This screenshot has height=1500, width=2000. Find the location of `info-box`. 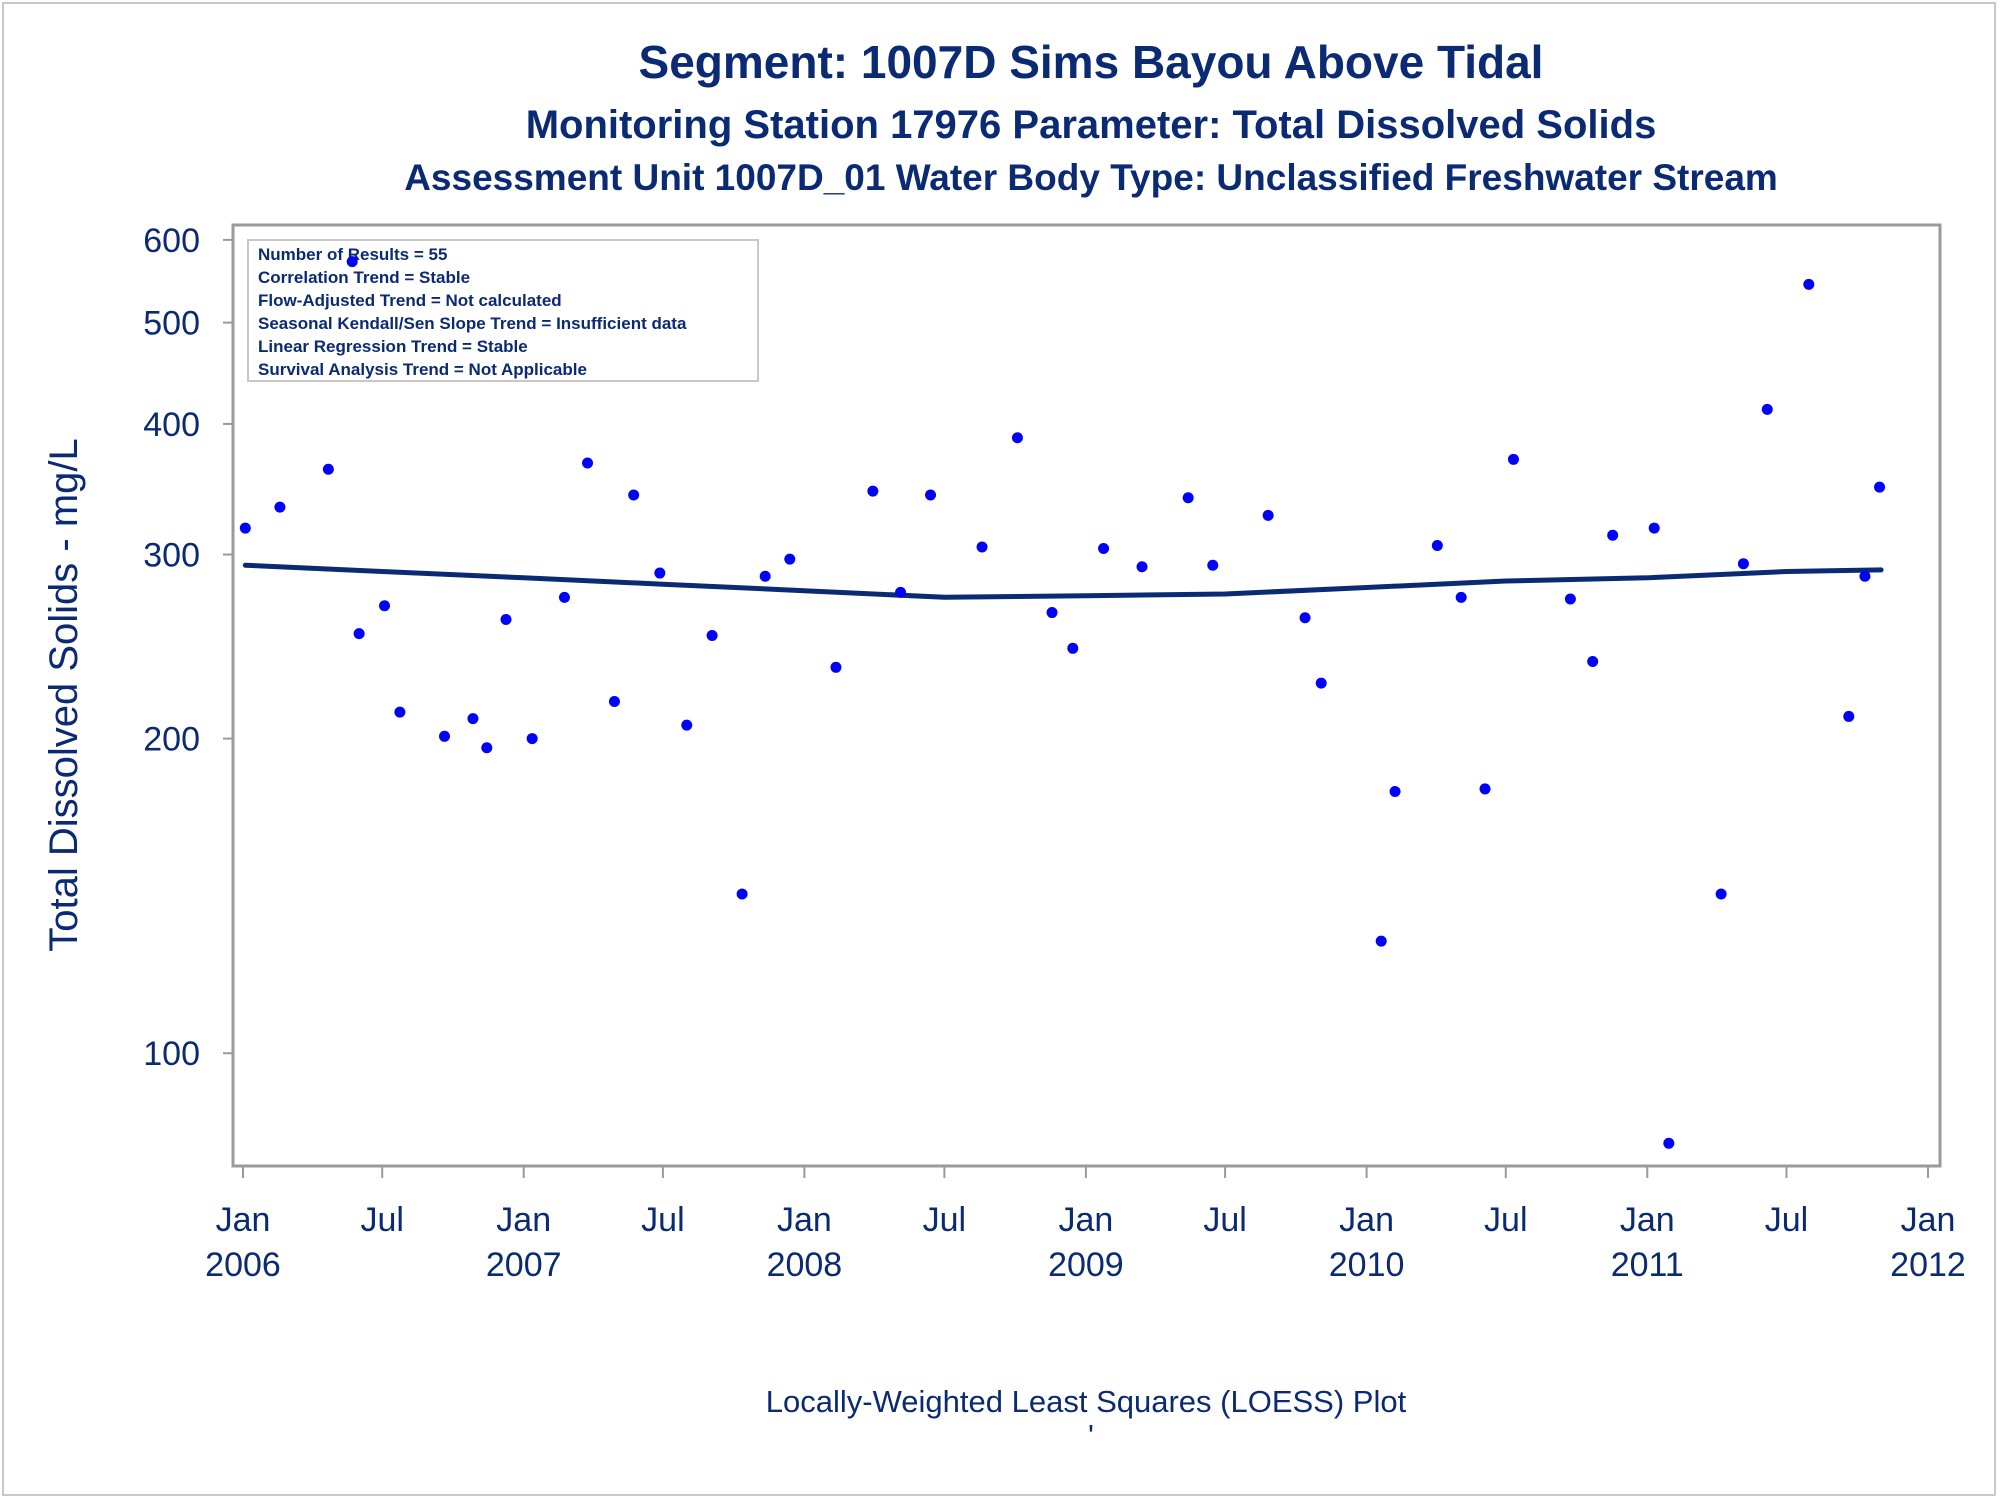

info-box is located at coordinates (503, 310).